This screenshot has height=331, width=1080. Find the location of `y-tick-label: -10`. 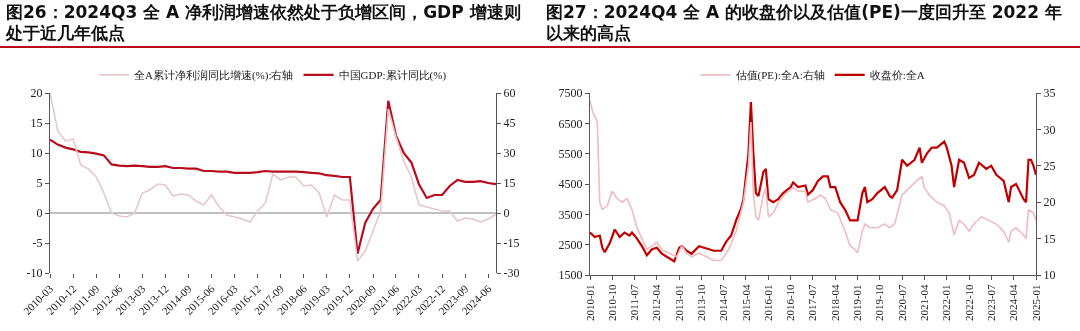

y-tick-label: -10 is located at coordinates (34, 273).